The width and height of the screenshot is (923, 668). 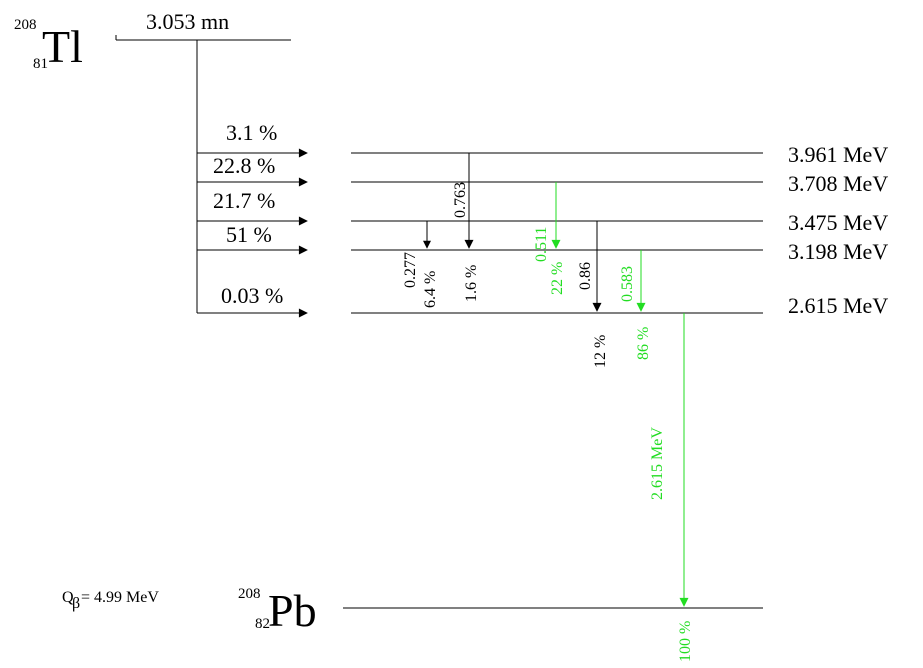 I want to click on gamma-intensity-086: 12 %, so click(x=600, y=351).